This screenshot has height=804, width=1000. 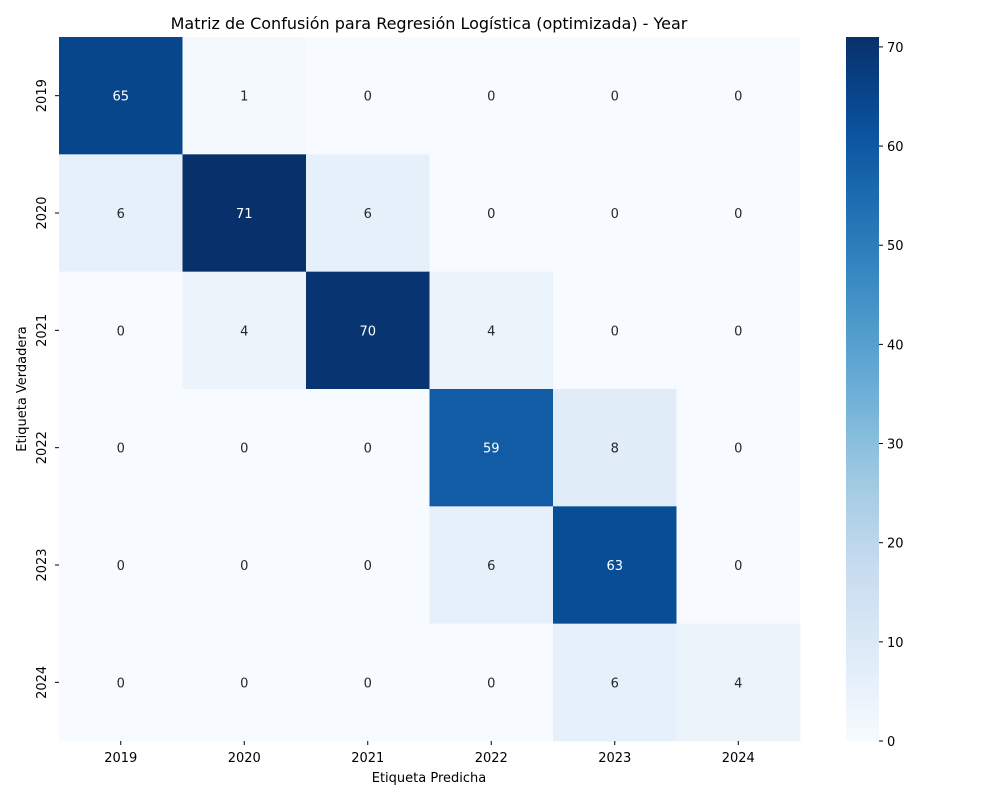 I want to click on cell-value-label-r3-c2: 0, so click(x=368, y=449).